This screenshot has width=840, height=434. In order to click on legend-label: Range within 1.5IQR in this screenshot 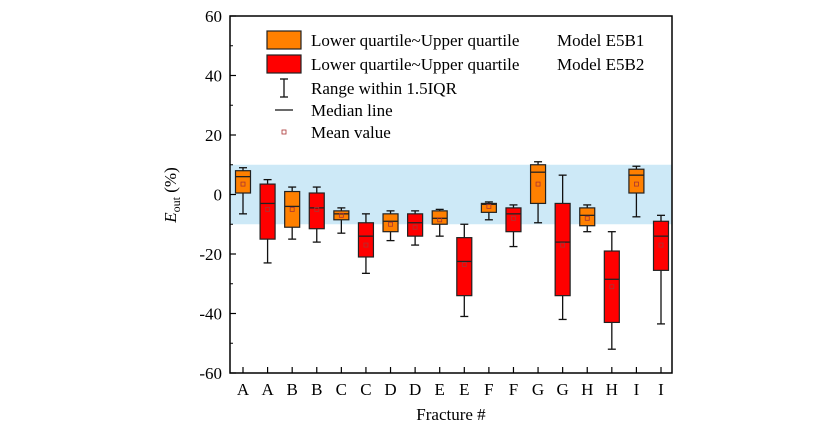, I will do `click(384, 88)`.